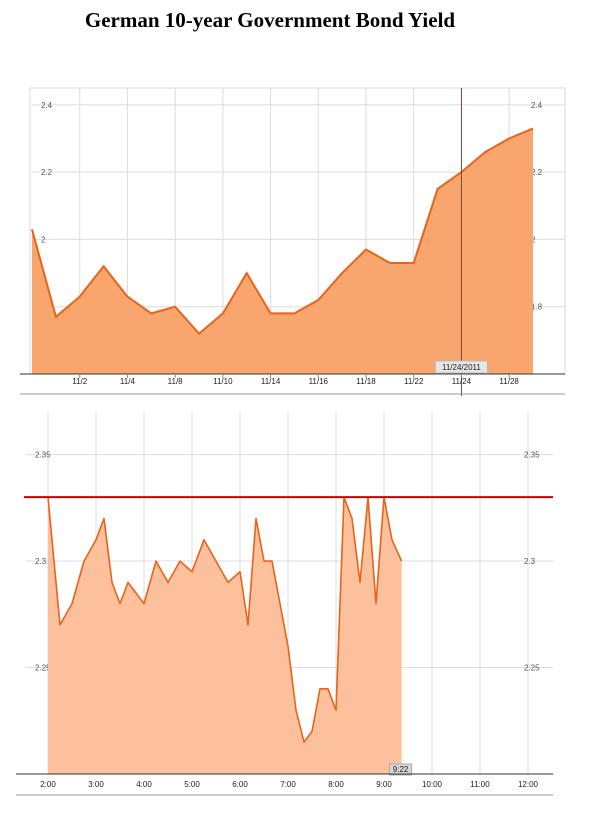 The image size is (599, 813). I want to click on y-tick-label-right: 2.3, so click(530, 561).